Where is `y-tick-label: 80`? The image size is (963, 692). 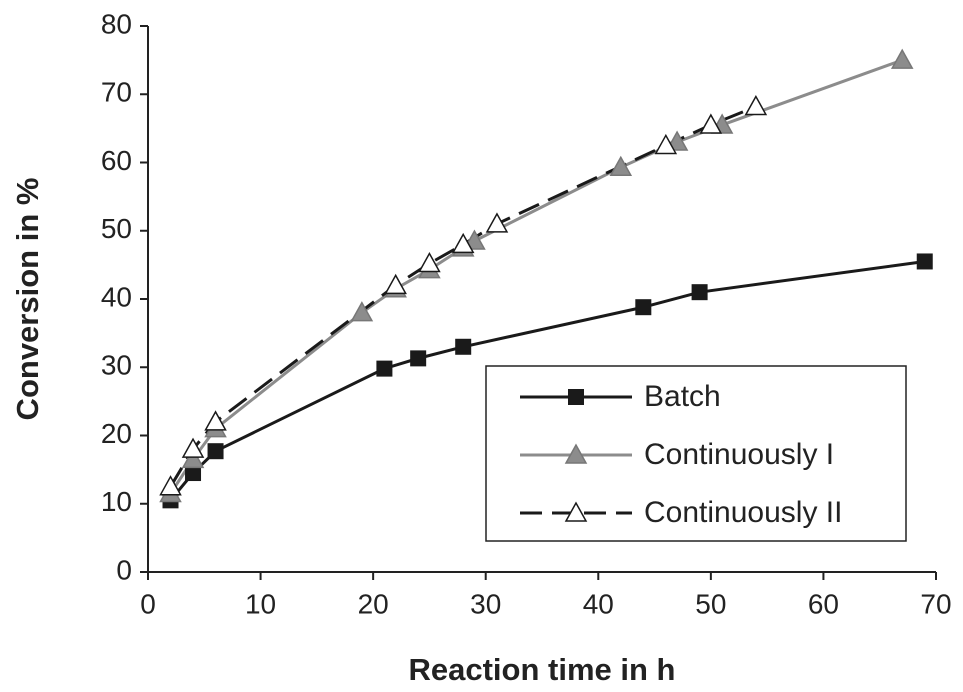
y-tick-label: 80 is located at coordinates (116, 23).